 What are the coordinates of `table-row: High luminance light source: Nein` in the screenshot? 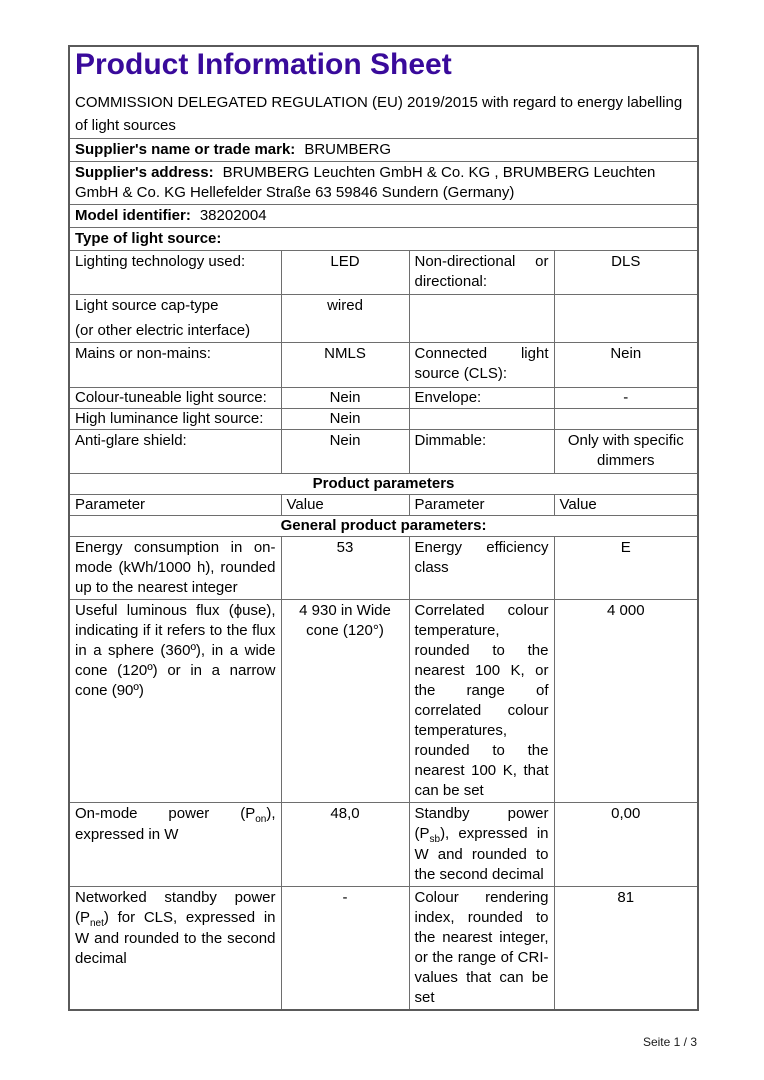 It's located at (383, 419).